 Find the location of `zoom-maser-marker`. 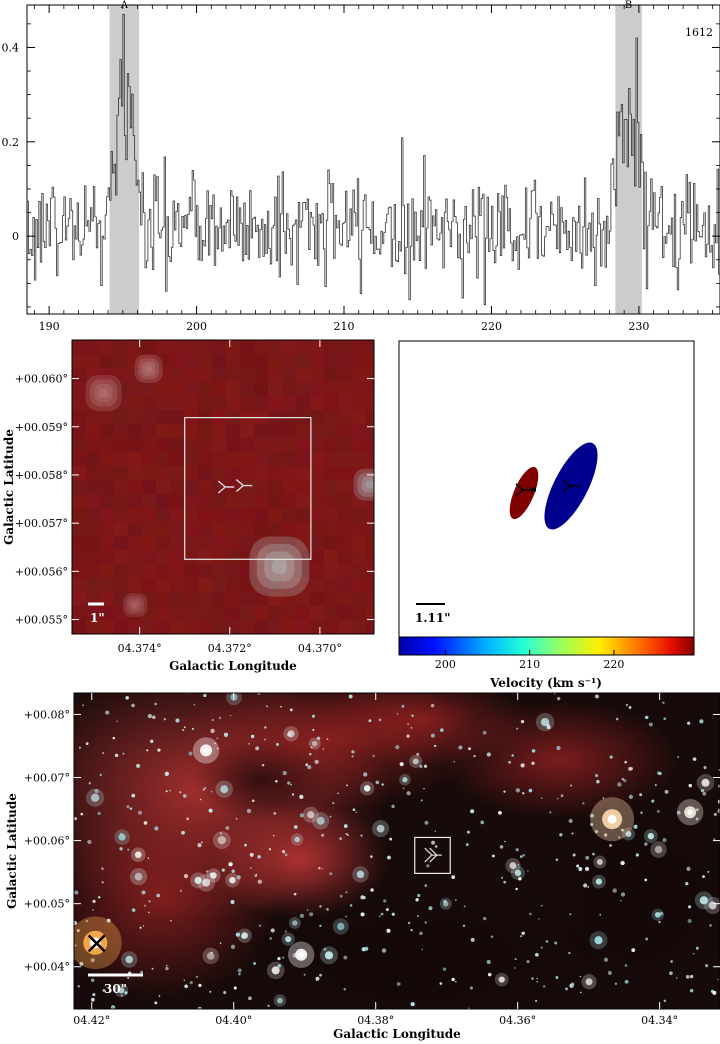

zoom-maser-marker is located at coordinates (244, 486).